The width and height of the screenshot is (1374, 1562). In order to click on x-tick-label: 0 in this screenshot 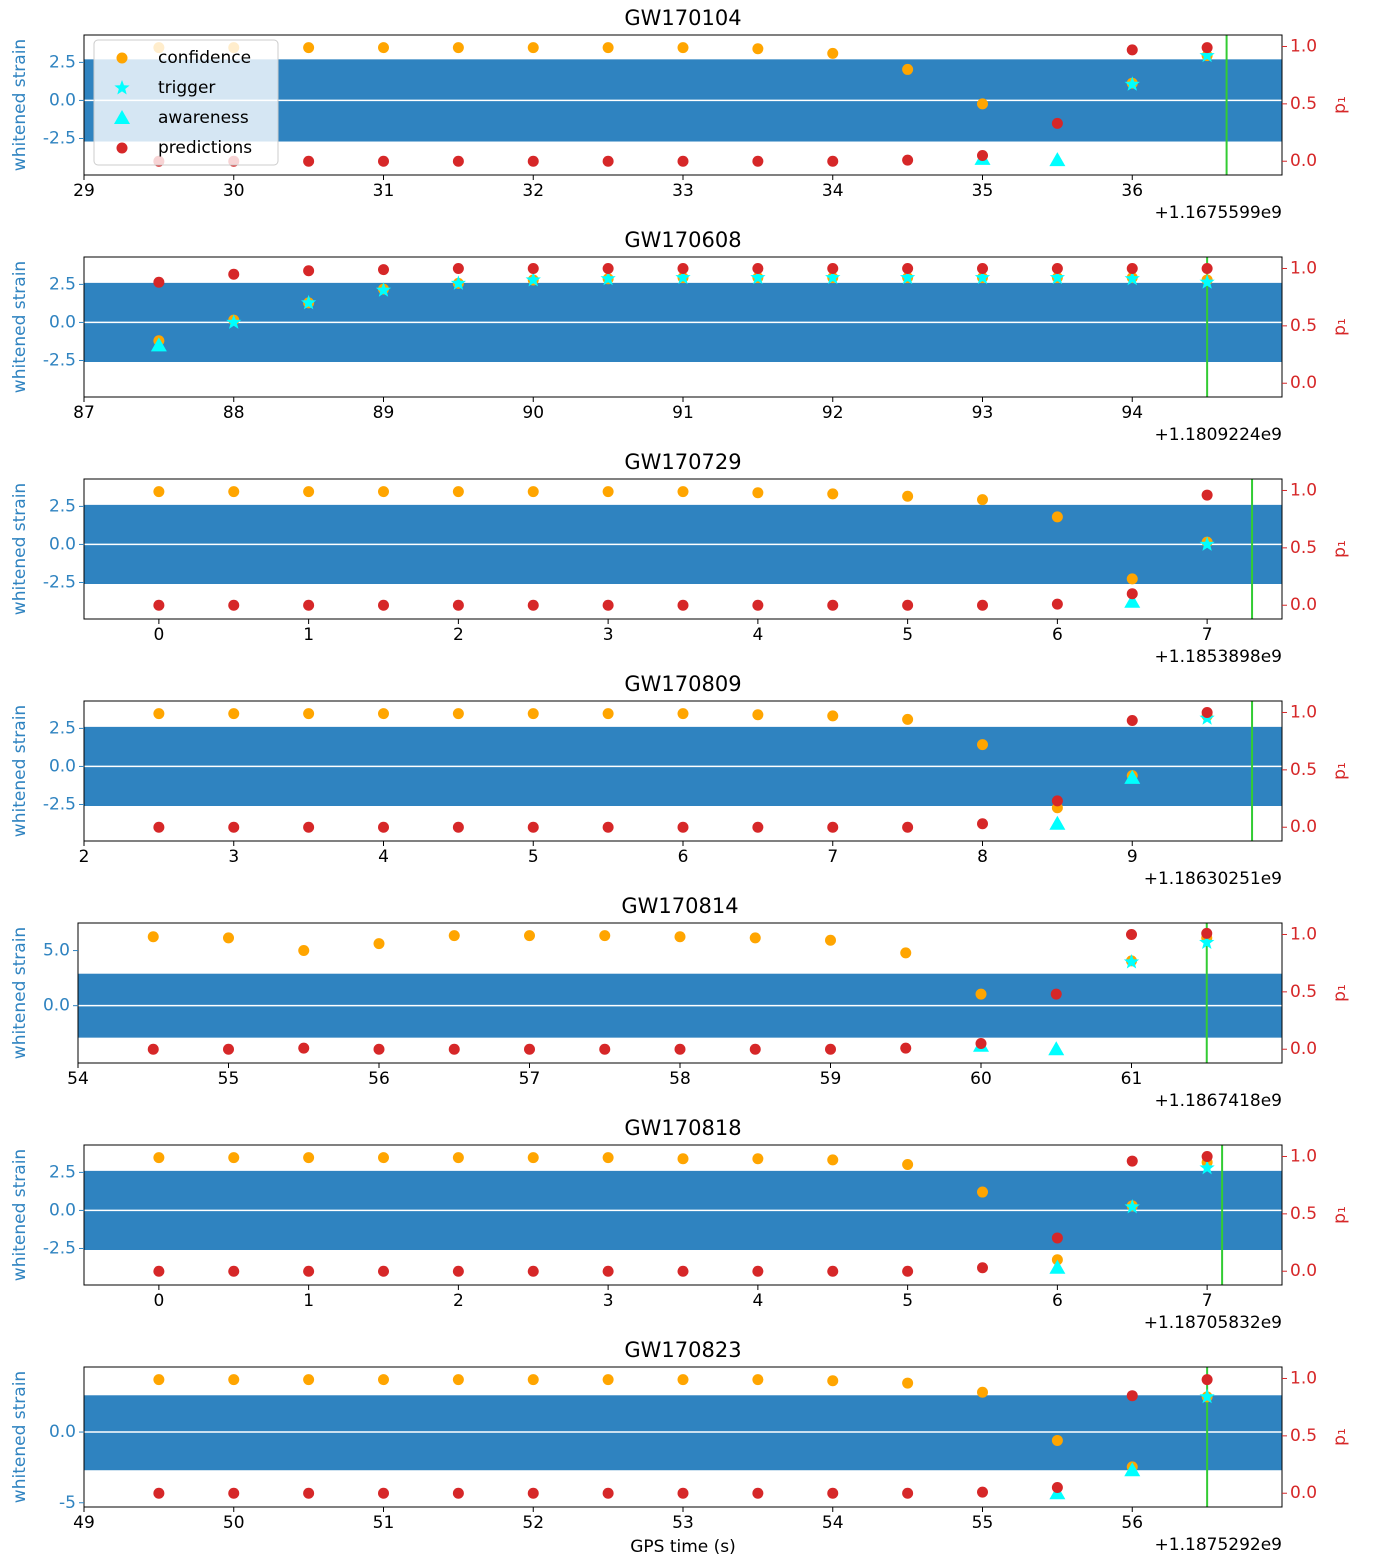, I will do `click(158, 1301)`.